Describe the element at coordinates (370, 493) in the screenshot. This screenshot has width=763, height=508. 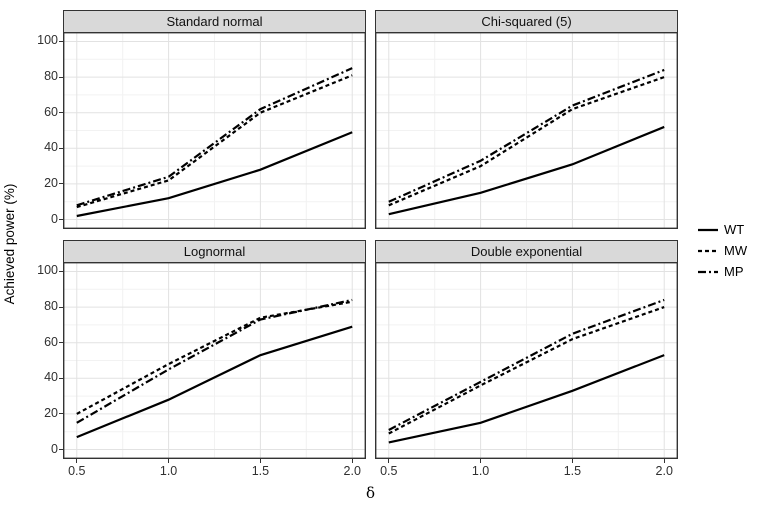
I see `x-axis-title: δ` at that location.